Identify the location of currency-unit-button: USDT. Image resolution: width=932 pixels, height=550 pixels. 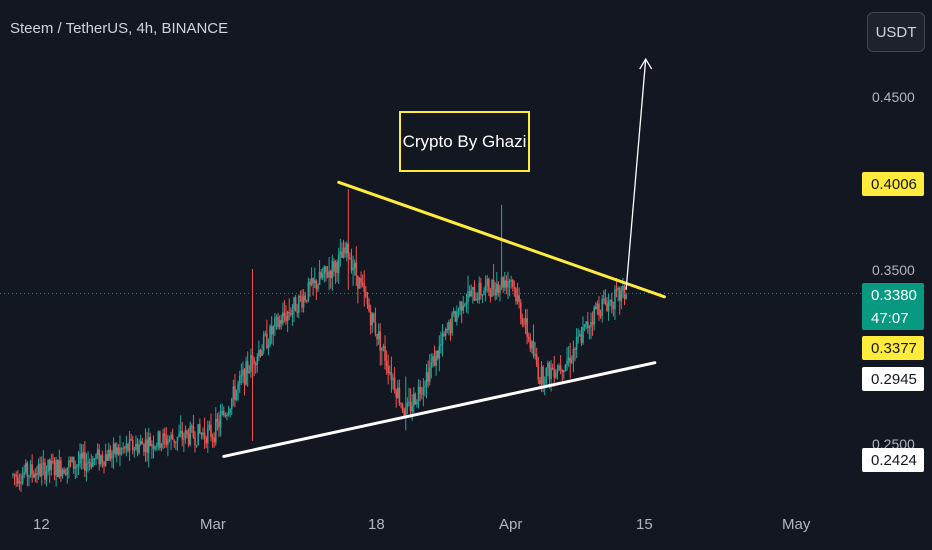
(896, 32).